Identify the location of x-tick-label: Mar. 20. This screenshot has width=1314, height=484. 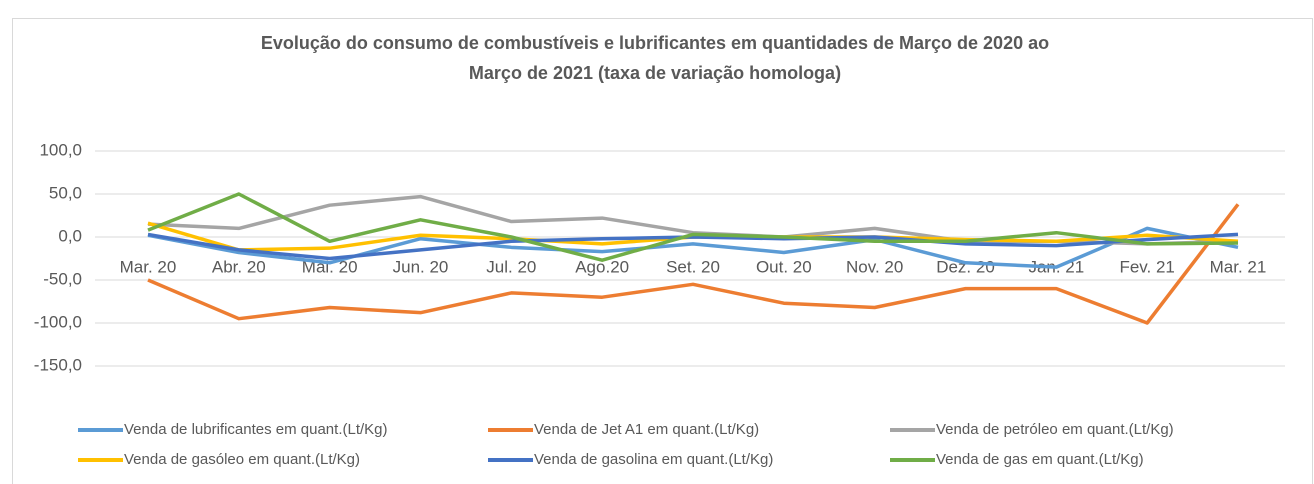
(148, 266).